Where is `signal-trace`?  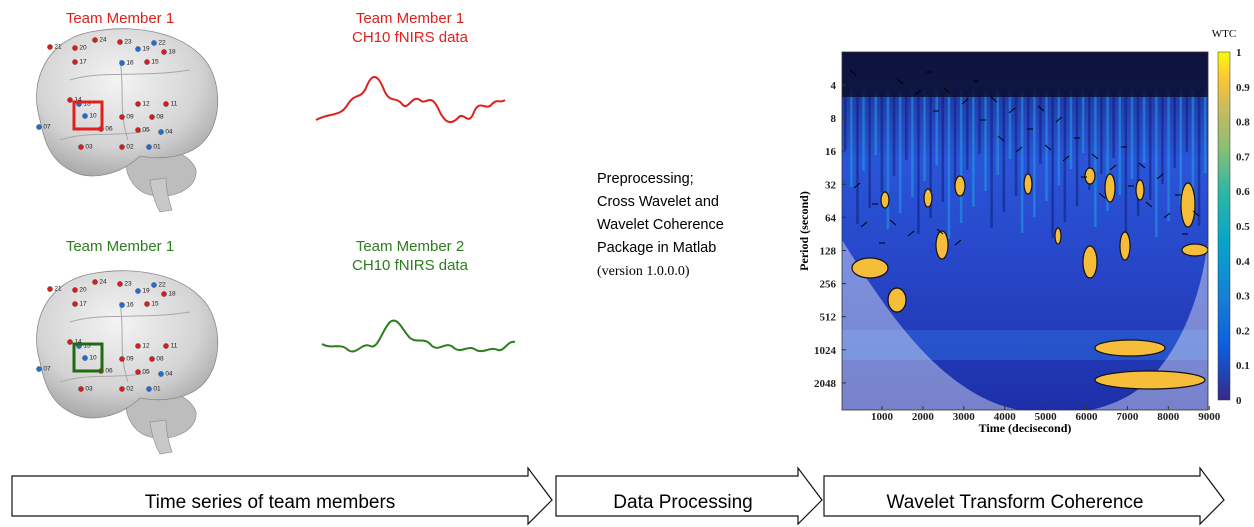
signal-trace is located at coordinates (418, 336).